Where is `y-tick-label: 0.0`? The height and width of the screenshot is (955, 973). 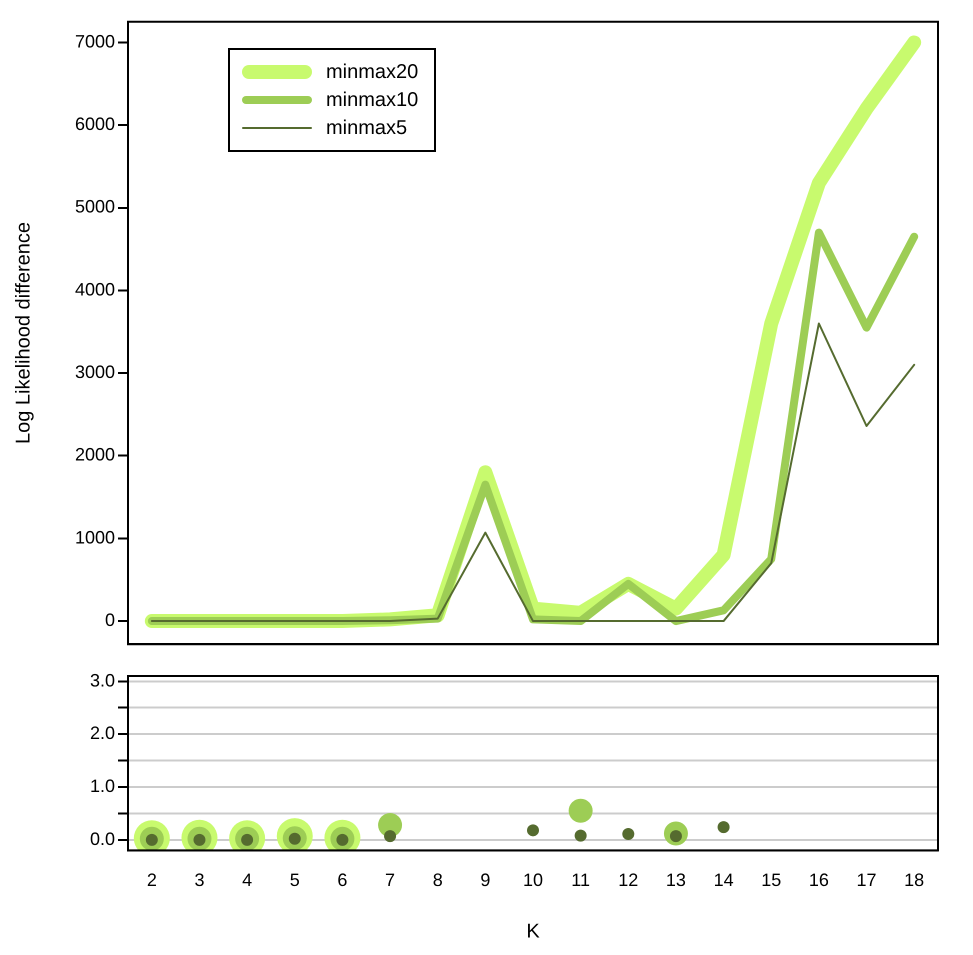 y-tick-label: 0.0 is located at coordinates (102, 838).